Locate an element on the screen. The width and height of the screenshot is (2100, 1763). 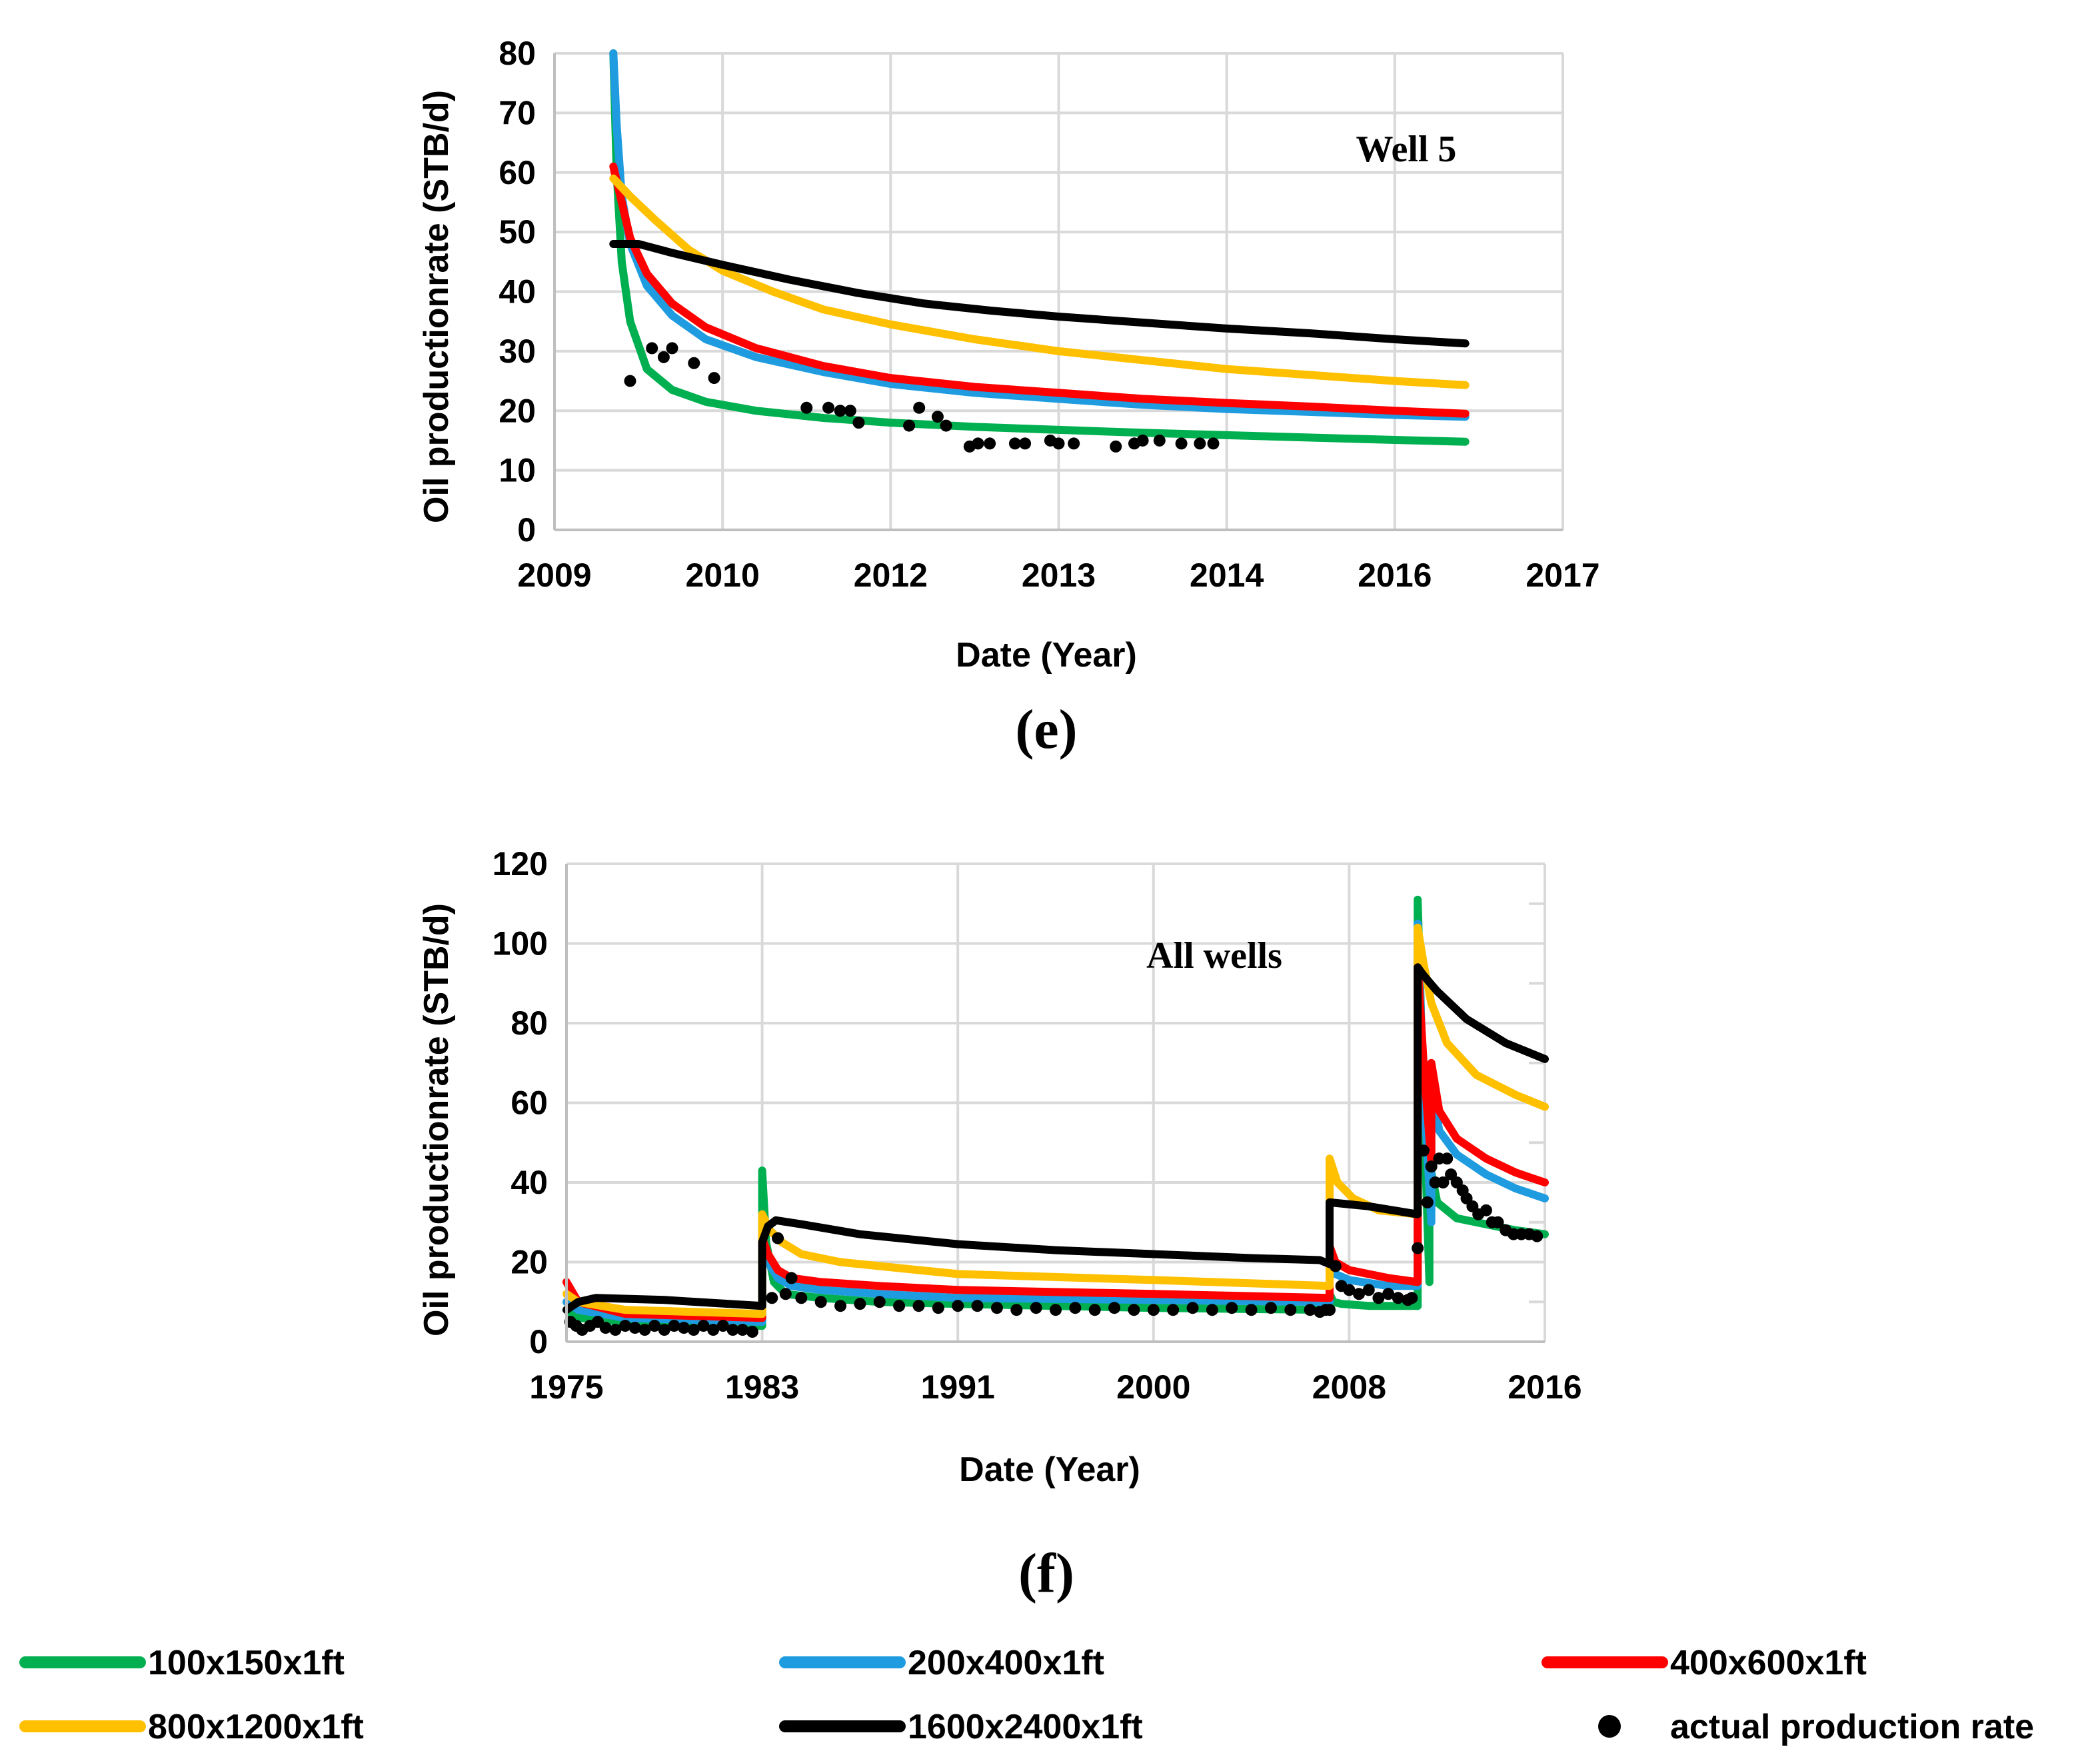
f-x-tick-label: 1991 is located at coordinates (958, 1387).